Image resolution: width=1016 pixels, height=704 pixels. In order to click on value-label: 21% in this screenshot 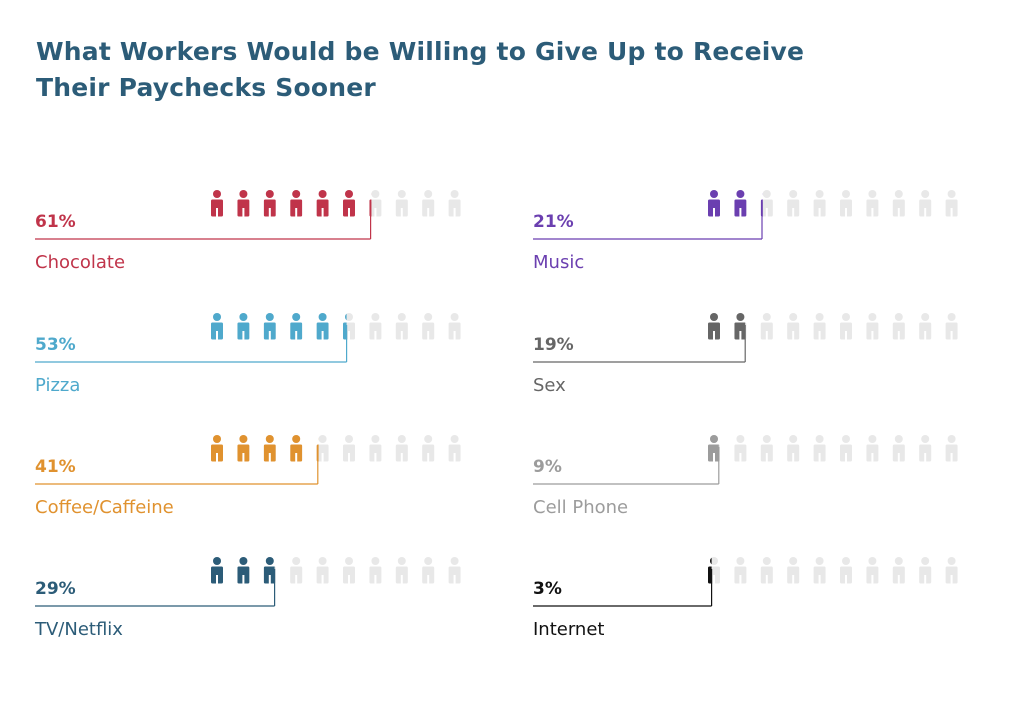, I will do `click(553, 222)`.